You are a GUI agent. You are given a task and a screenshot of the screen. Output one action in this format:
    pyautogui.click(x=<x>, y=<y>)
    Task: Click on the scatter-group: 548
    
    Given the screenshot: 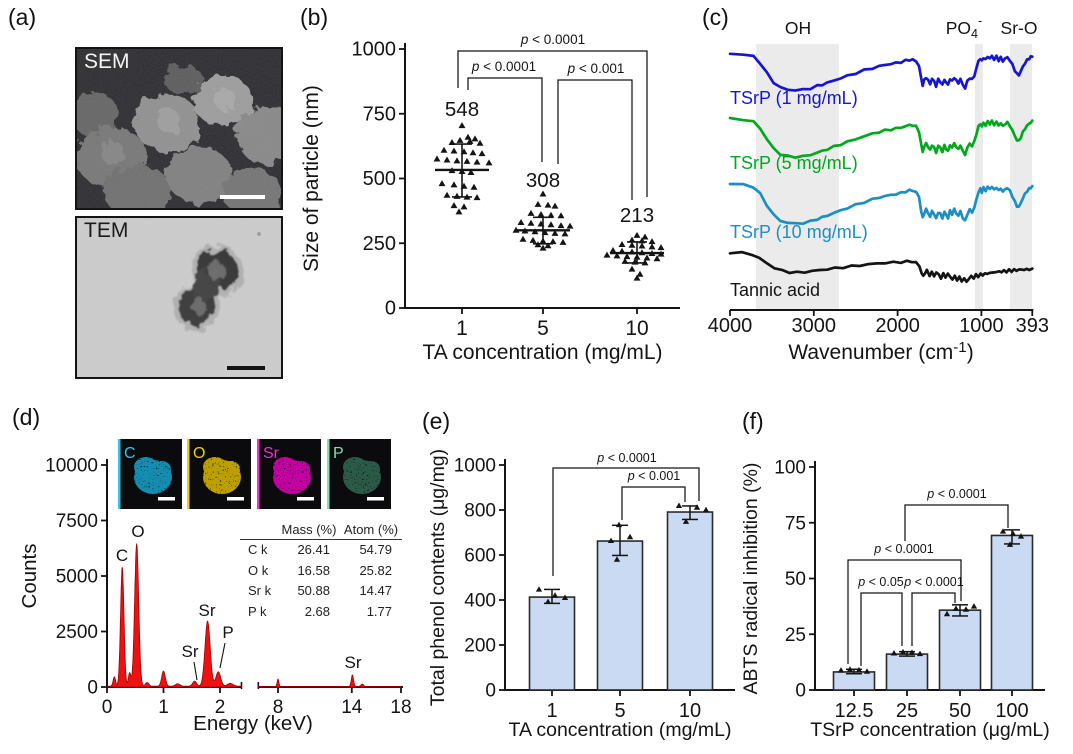 What is the action you would take?
    pyautogui.click(x=463, y=156)
    